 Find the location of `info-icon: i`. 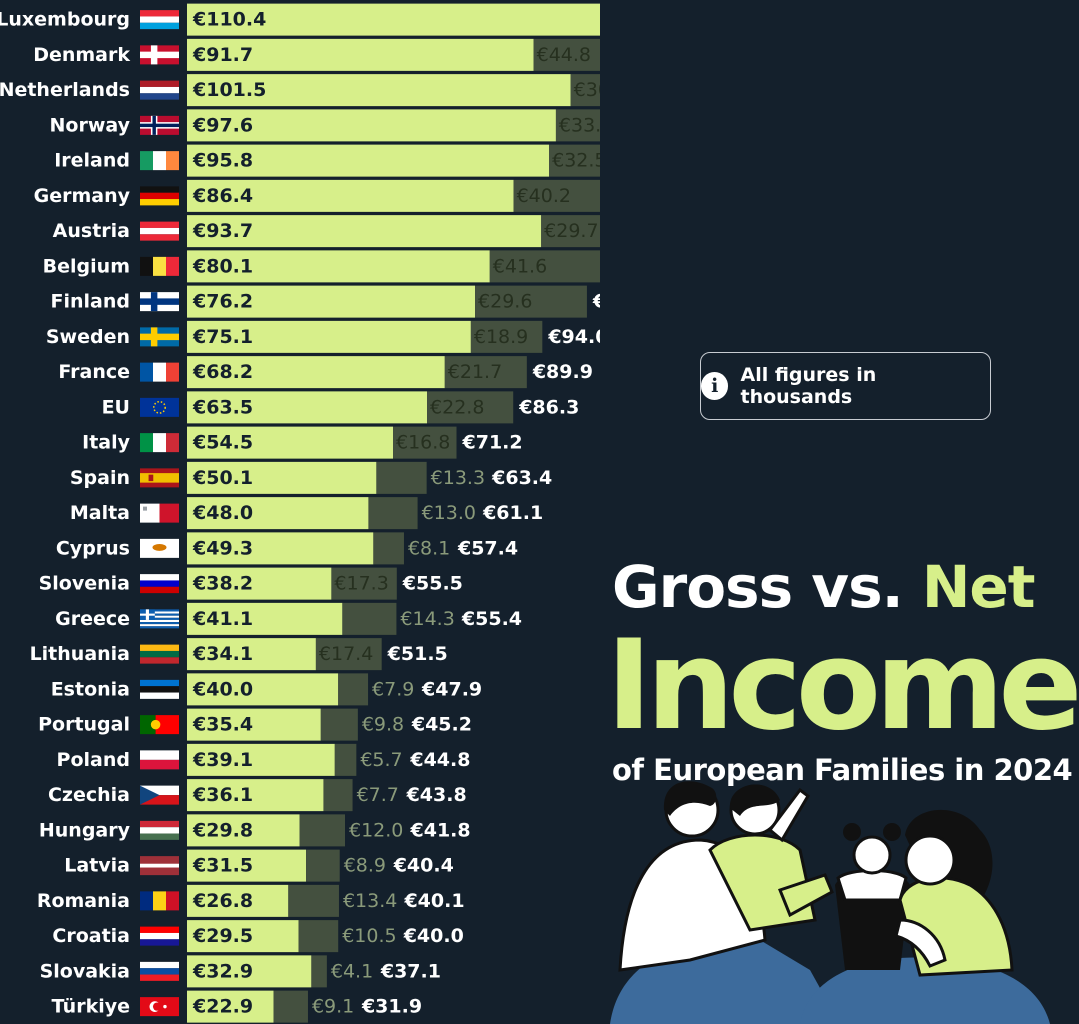

info-icon: i is located at coordinates (715, 386).